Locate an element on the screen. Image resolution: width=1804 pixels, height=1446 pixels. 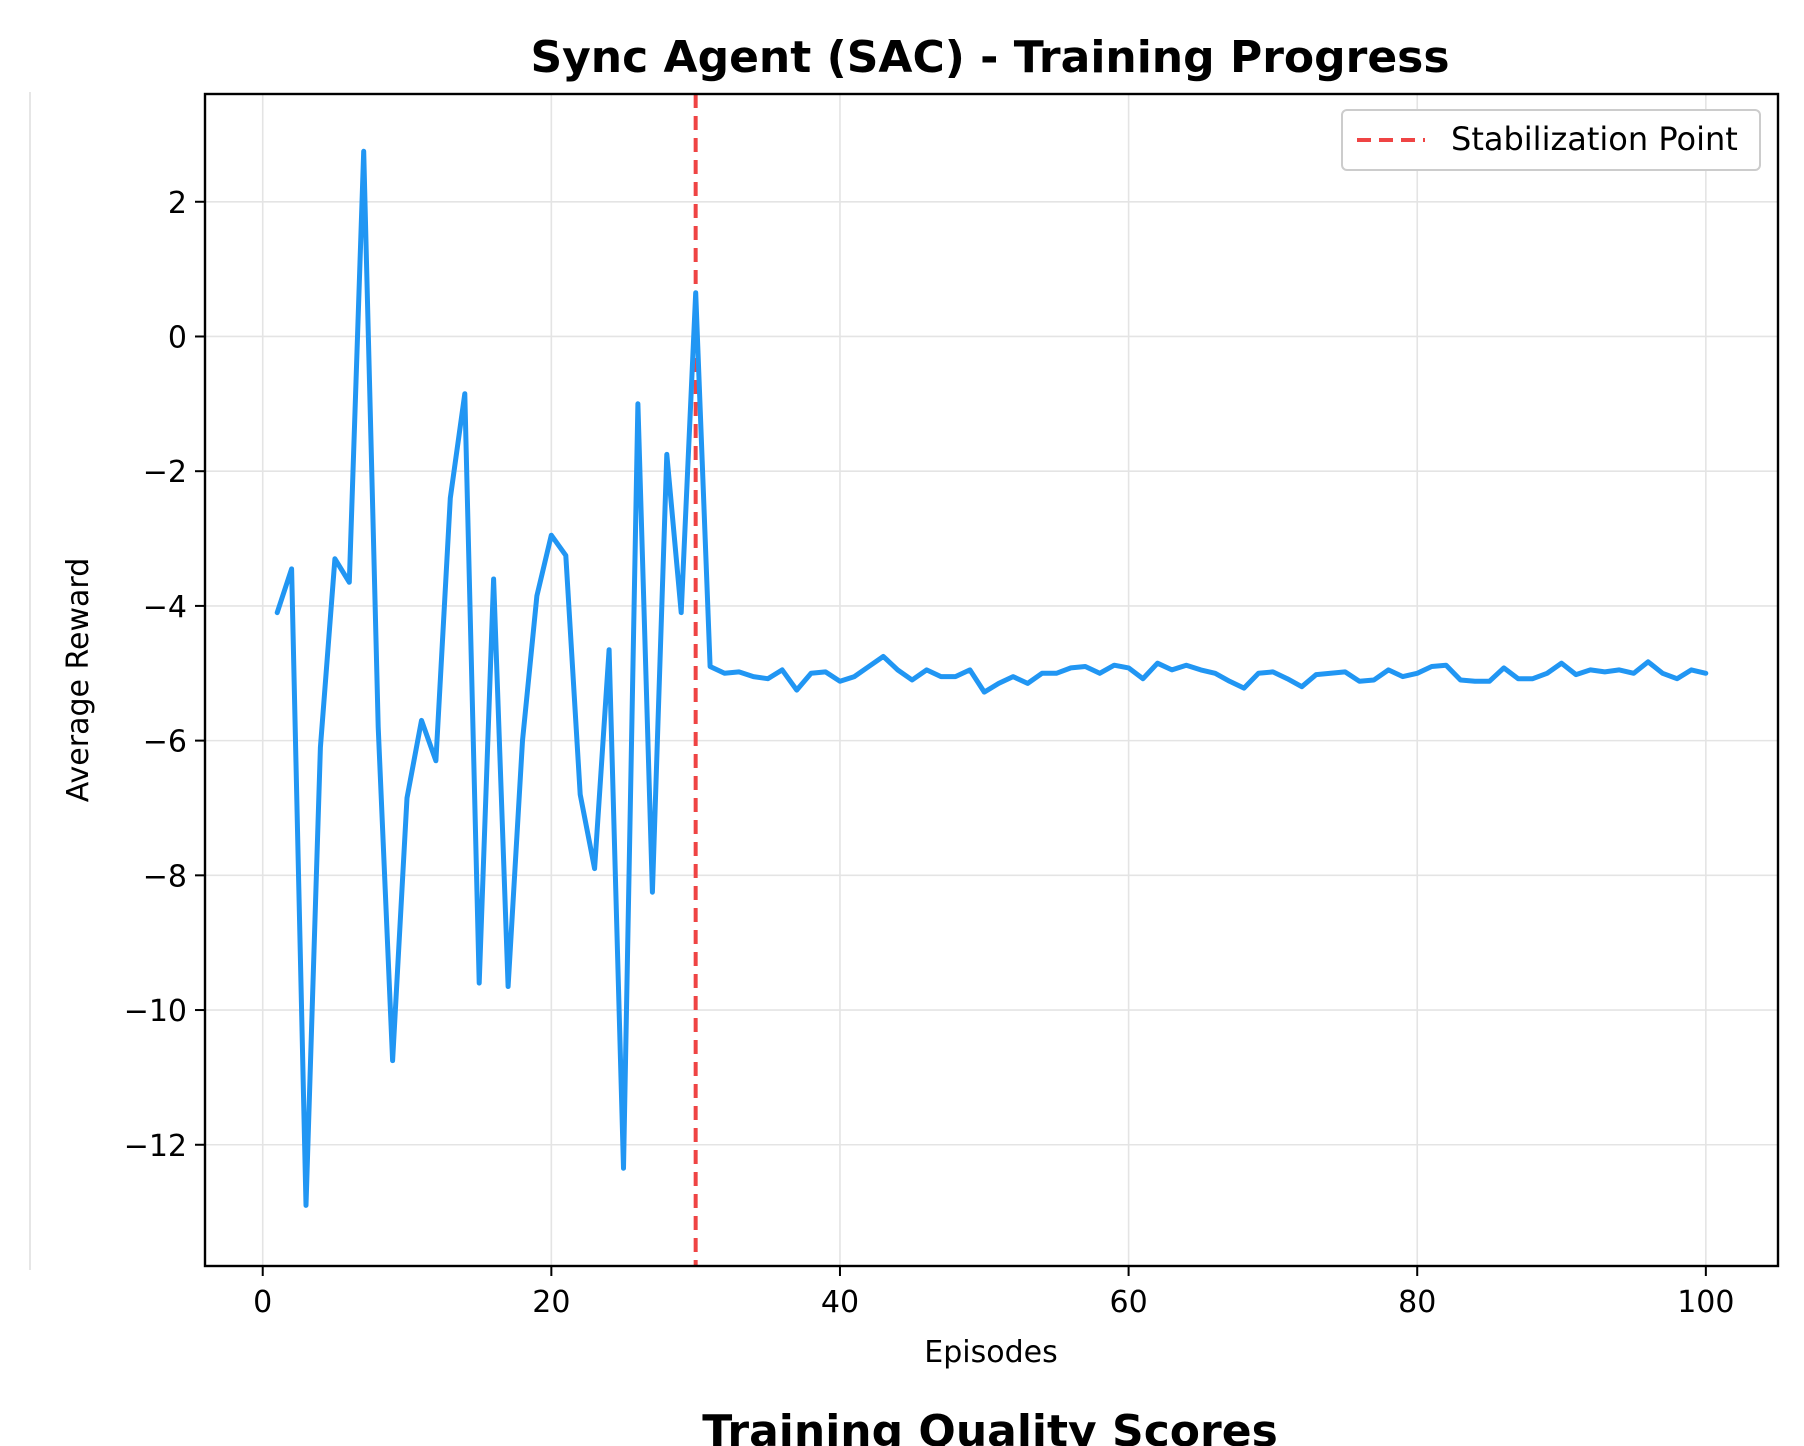
y-tick-label: 2 is located at coordinates (177, 203).